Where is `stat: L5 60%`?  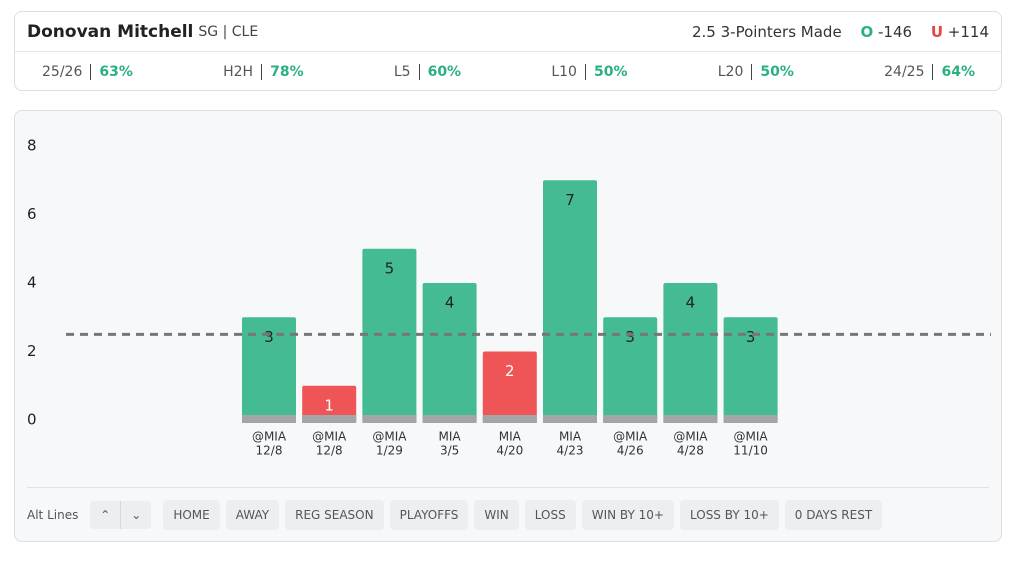 stat: L5 60% is located at coordinates (427, 71).